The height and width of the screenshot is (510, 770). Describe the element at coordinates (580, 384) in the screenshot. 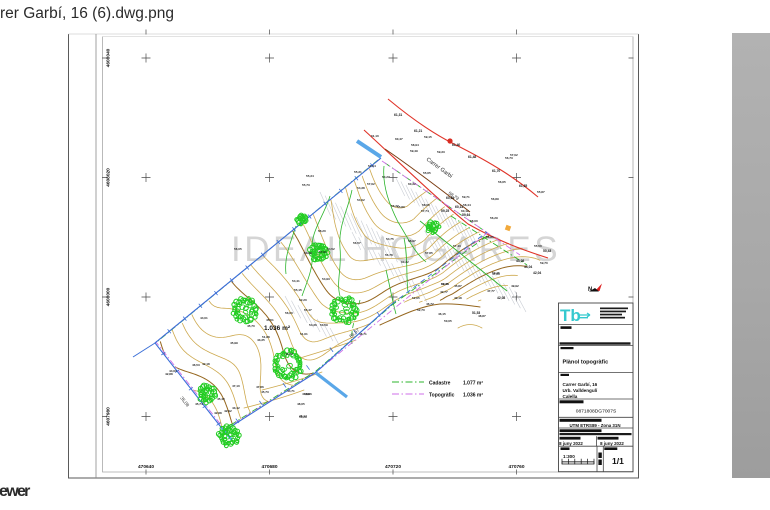

I see `svg-text: Carrer Garbí, 16` at that location.